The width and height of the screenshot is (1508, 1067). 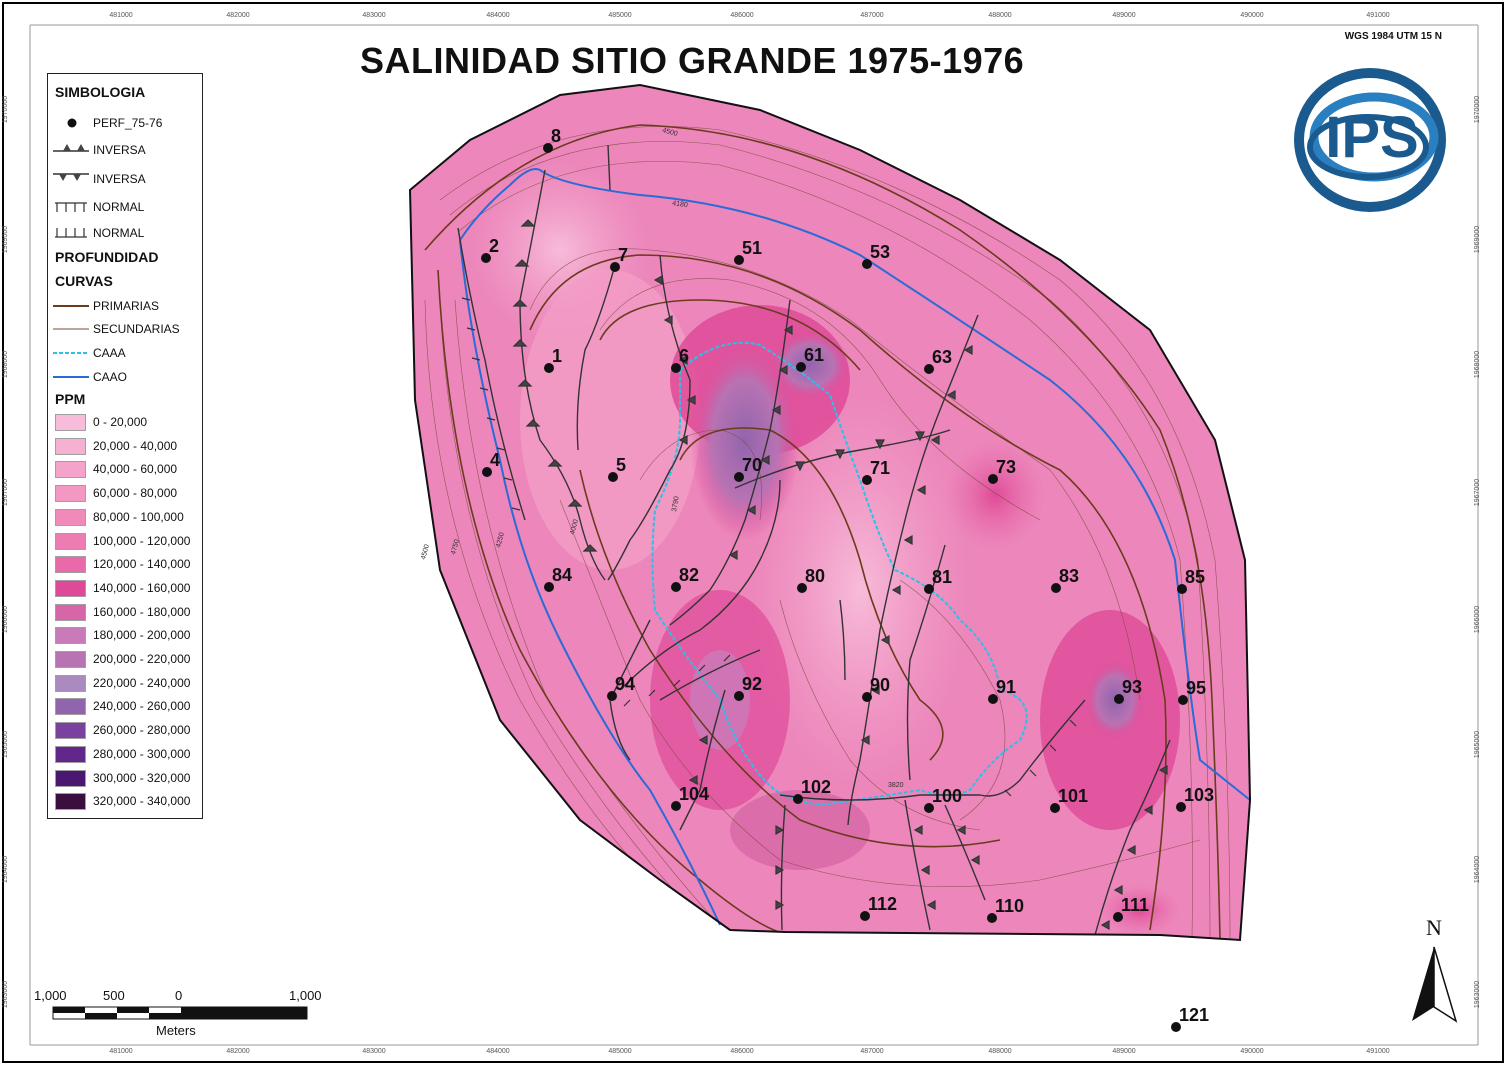 I want to click on legend-wells: PERF_75-76, so click(x=123, y=124).